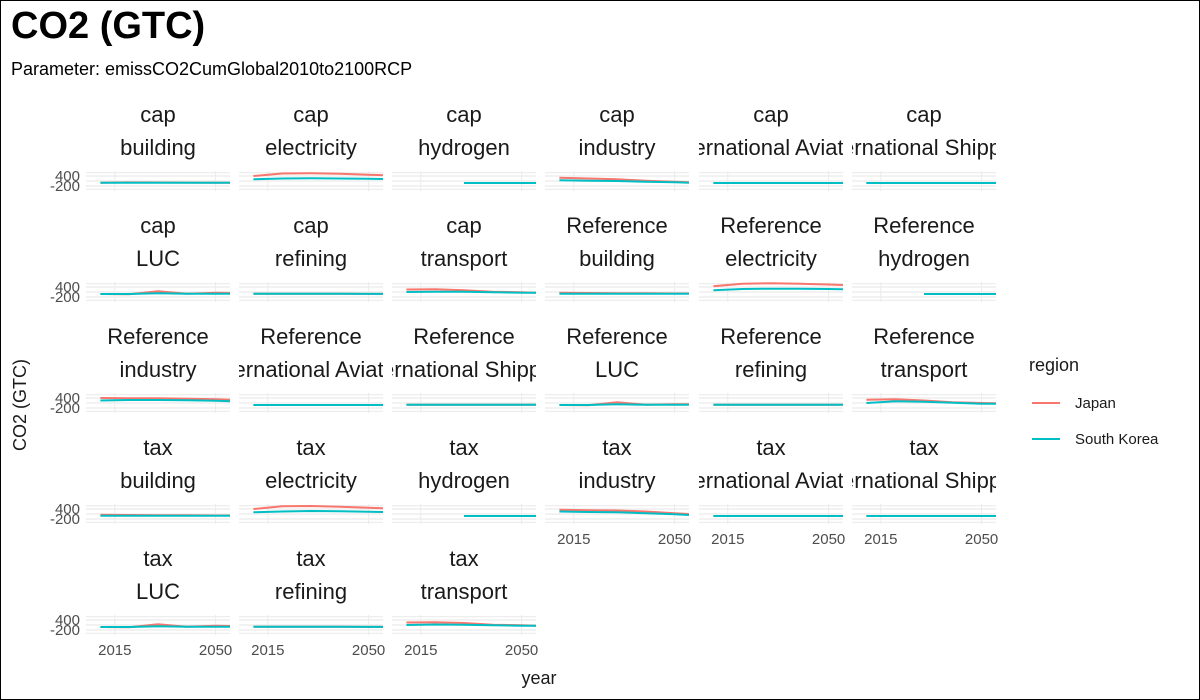  Describe the element at coordinates (1117, 439) in the screenshot. I see `legend-label: South Korea` at that location.